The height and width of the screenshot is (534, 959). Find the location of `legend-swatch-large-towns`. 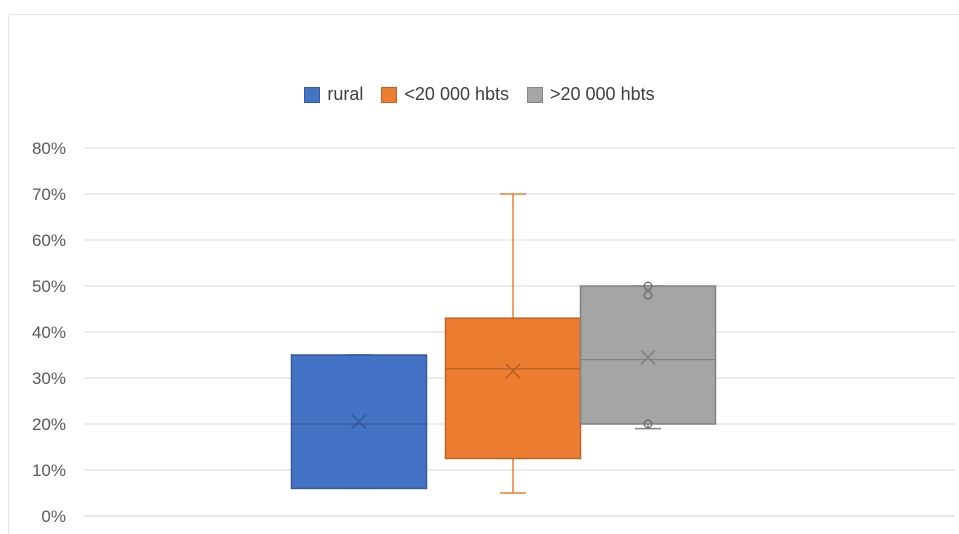

legend-swatch-large-towns is located at coordinates (535, 94).